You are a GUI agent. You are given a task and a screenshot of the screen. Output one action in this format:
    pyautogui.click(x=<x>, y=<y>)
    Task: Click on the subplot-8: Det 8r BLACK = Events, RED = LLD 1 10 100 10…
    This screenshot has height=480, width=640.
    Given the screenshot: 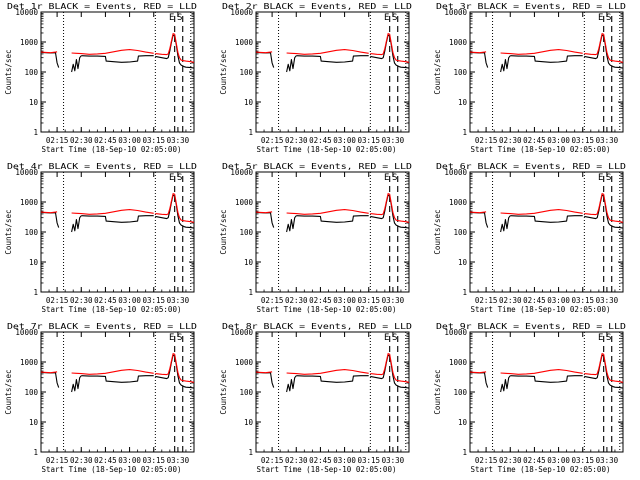 What is the action you would take?
    pyautogui.click(x=315, y=397)
    